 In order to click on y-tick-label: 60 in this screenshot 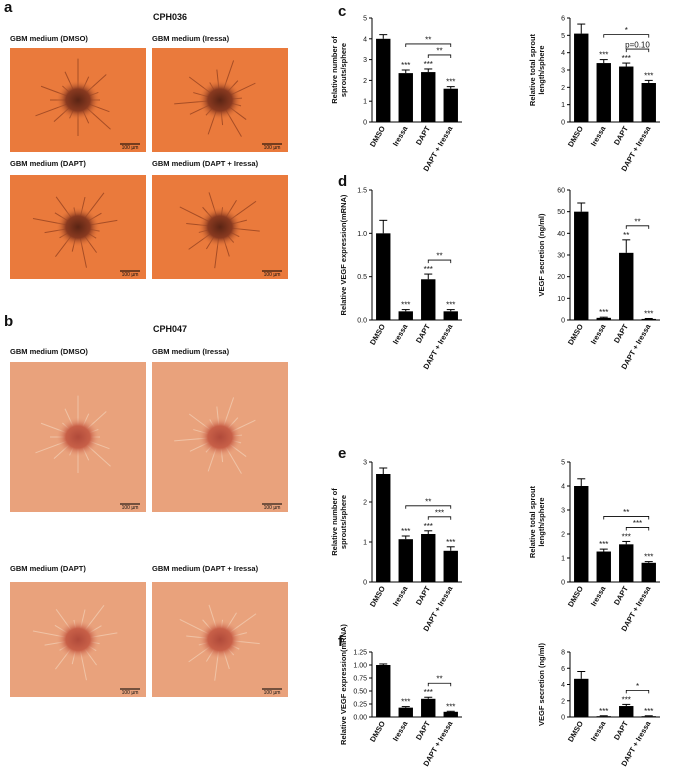, I will do `click(561, 191)`.